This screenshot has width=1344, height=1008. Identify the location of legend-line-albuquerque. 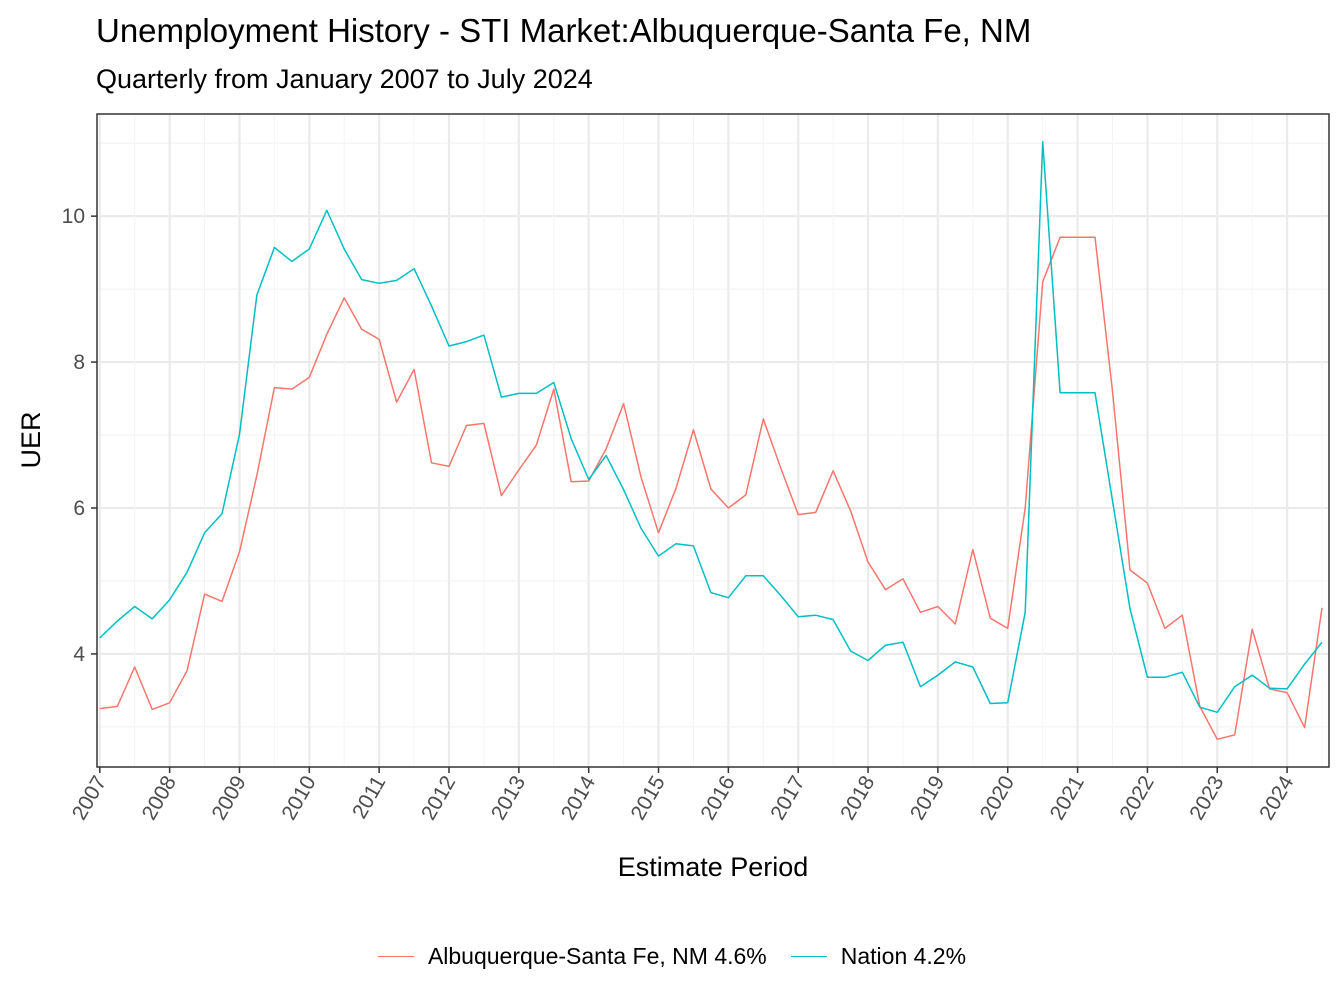
(395, 956).